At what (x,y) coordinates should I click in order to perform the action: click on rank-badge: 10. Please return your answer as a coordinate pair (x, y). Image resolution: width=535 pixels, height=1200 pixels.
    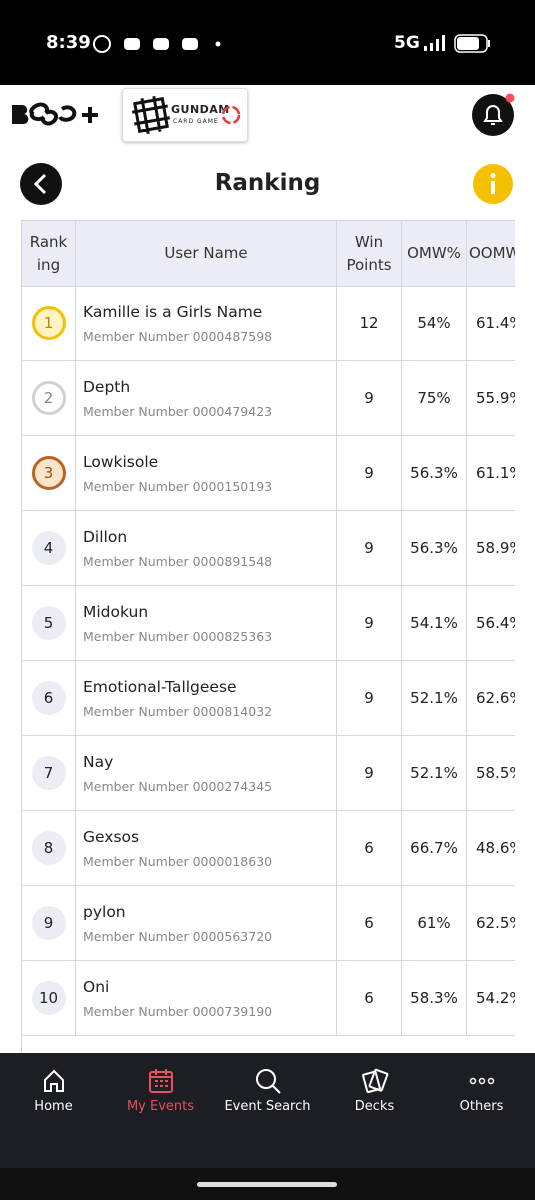
    Looking at the image, I should click on (48, 998).